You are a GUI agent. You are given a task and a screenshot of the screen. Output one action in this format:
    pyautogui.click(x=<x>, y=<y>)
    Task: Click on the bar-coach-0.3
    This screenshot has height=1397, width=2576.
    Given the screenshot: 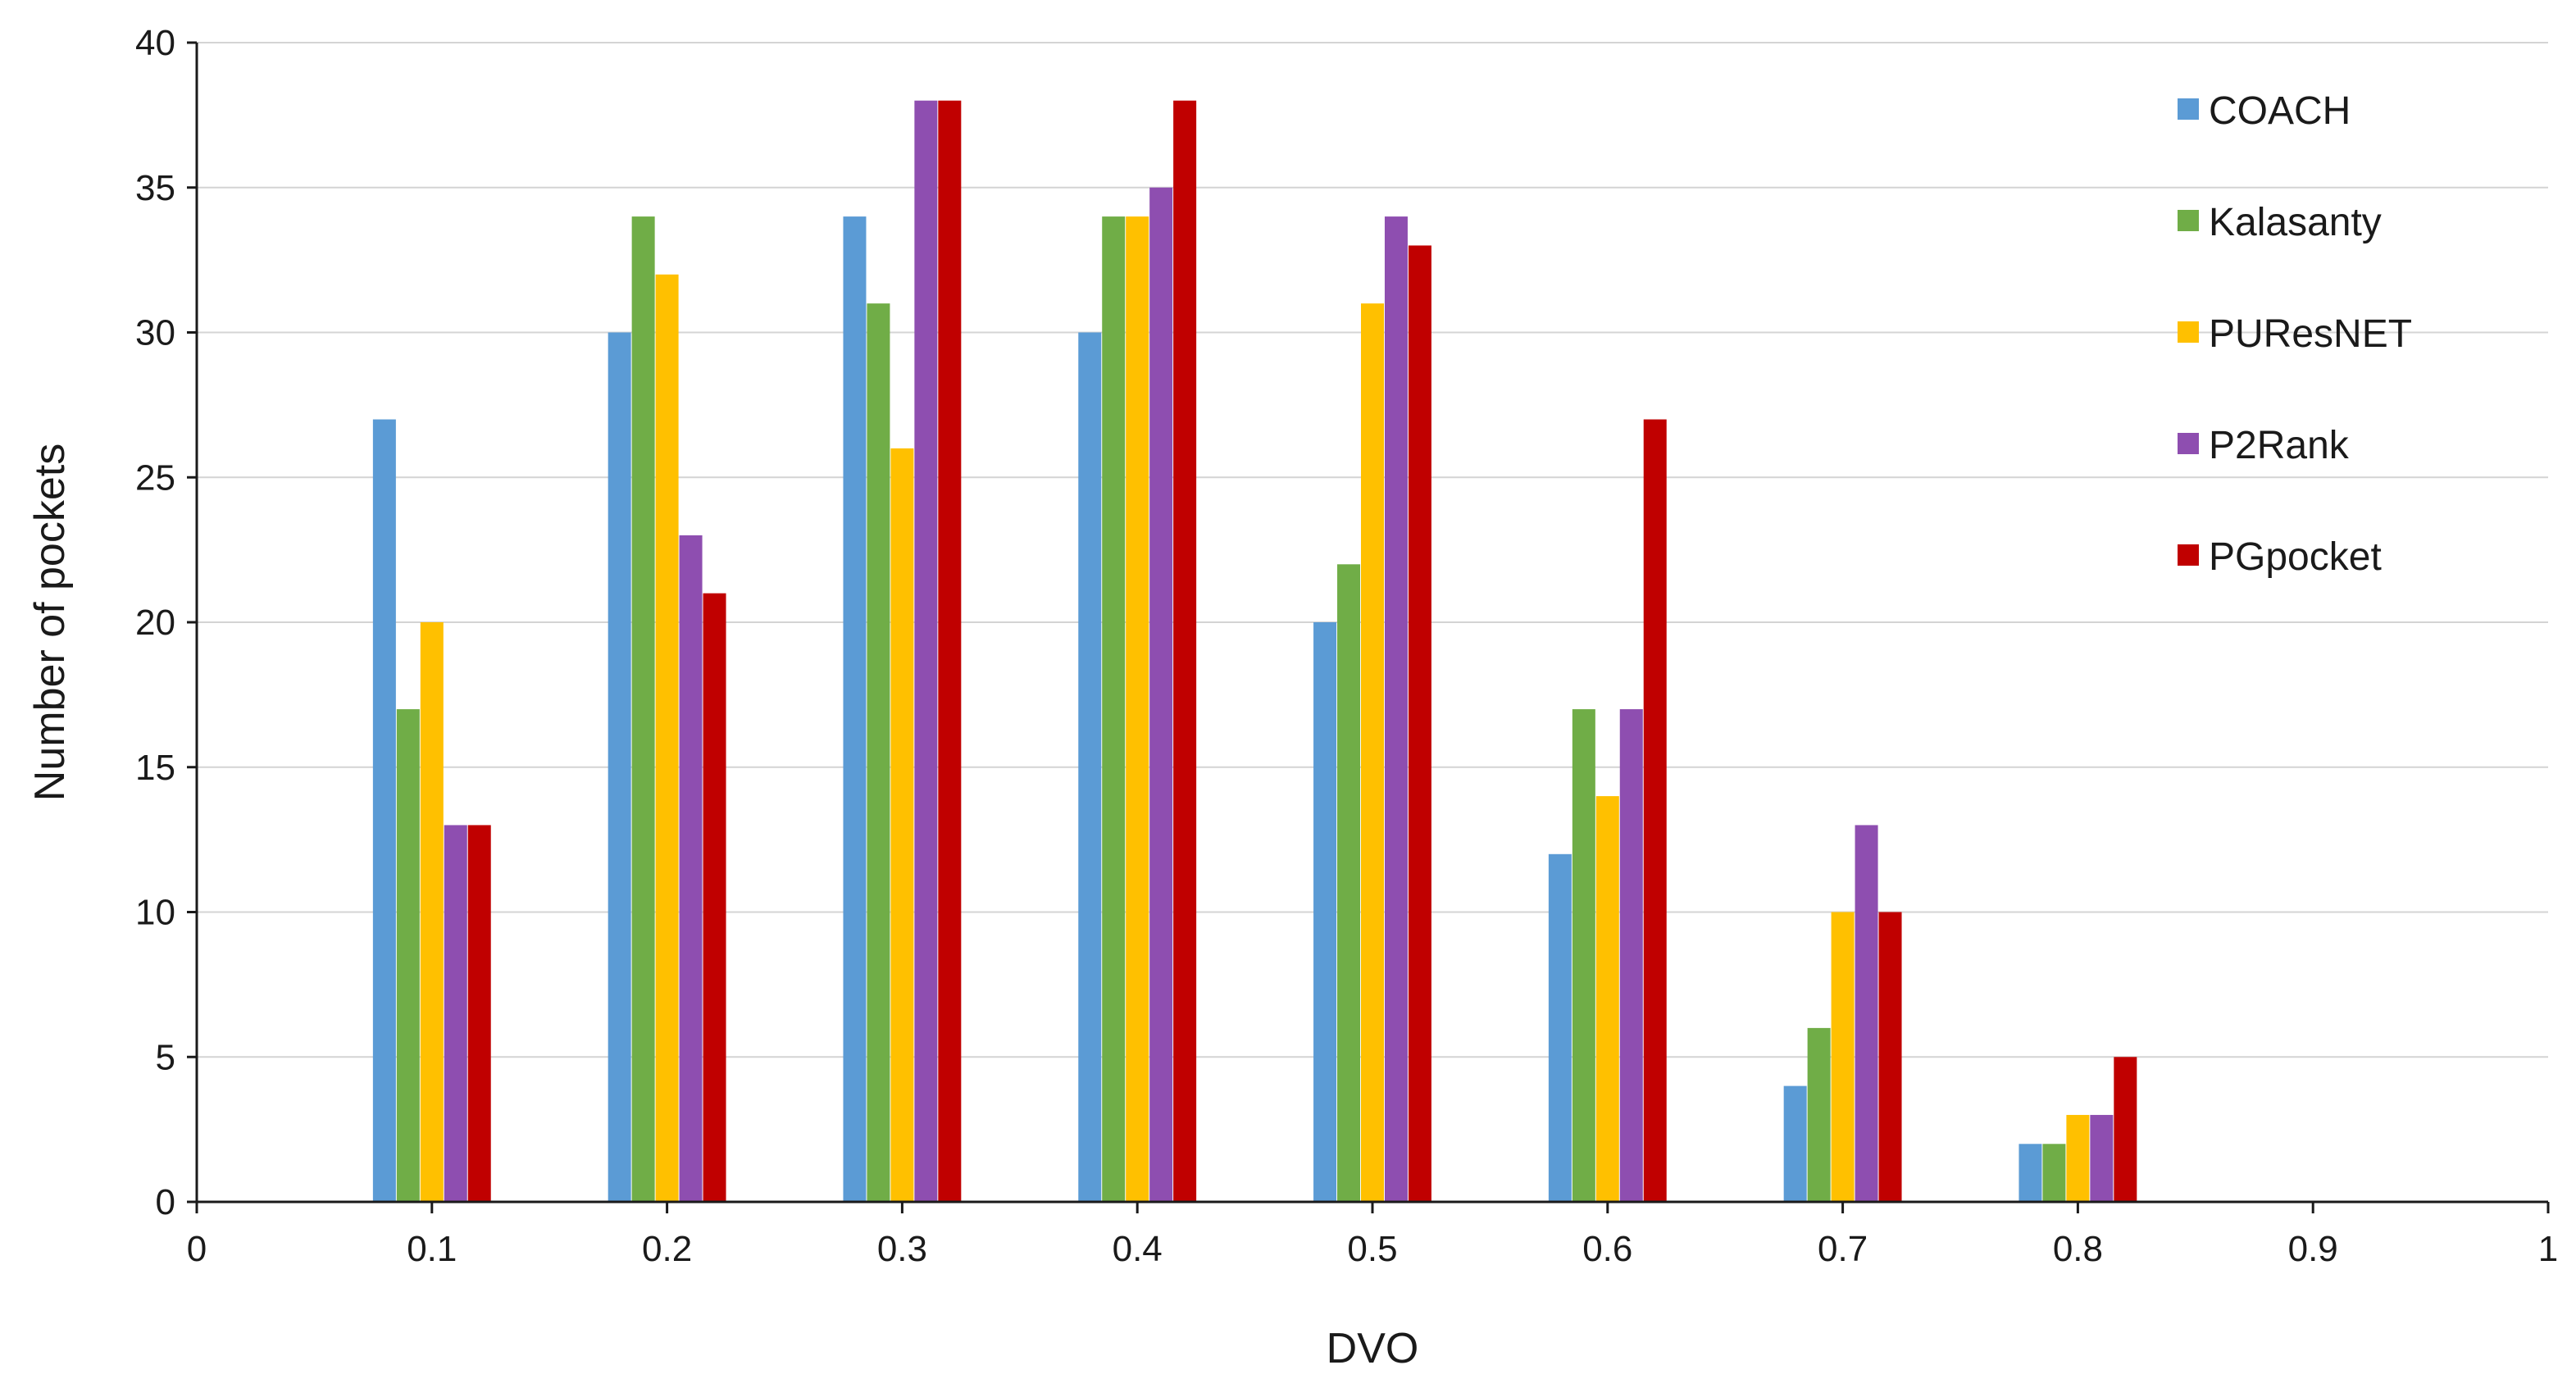 What is the action you would take?
    pyautogui.click(x=855, y=709)
    